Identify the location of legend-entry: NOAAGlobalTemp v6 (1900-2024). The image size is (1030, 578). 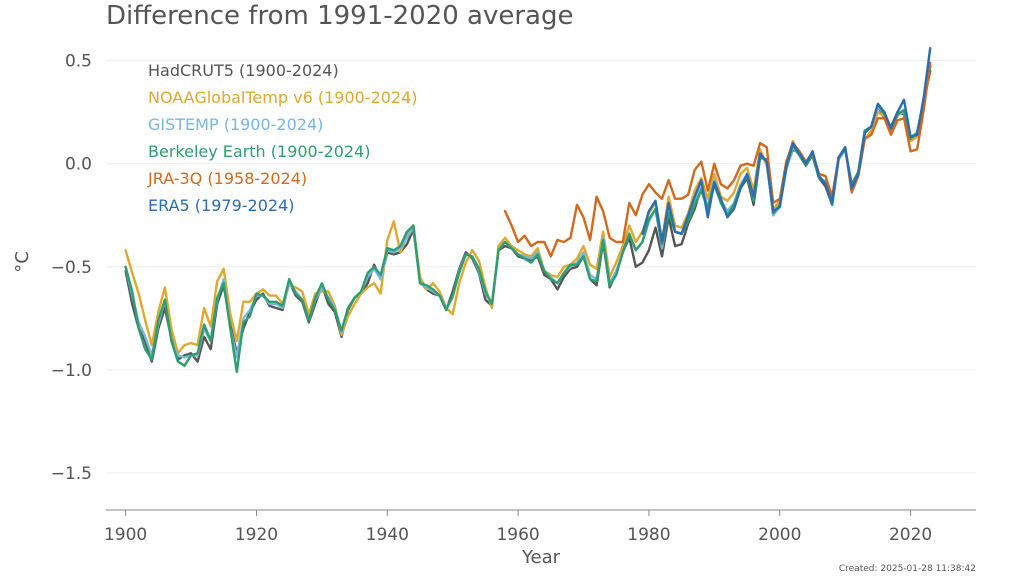
(283, 97).